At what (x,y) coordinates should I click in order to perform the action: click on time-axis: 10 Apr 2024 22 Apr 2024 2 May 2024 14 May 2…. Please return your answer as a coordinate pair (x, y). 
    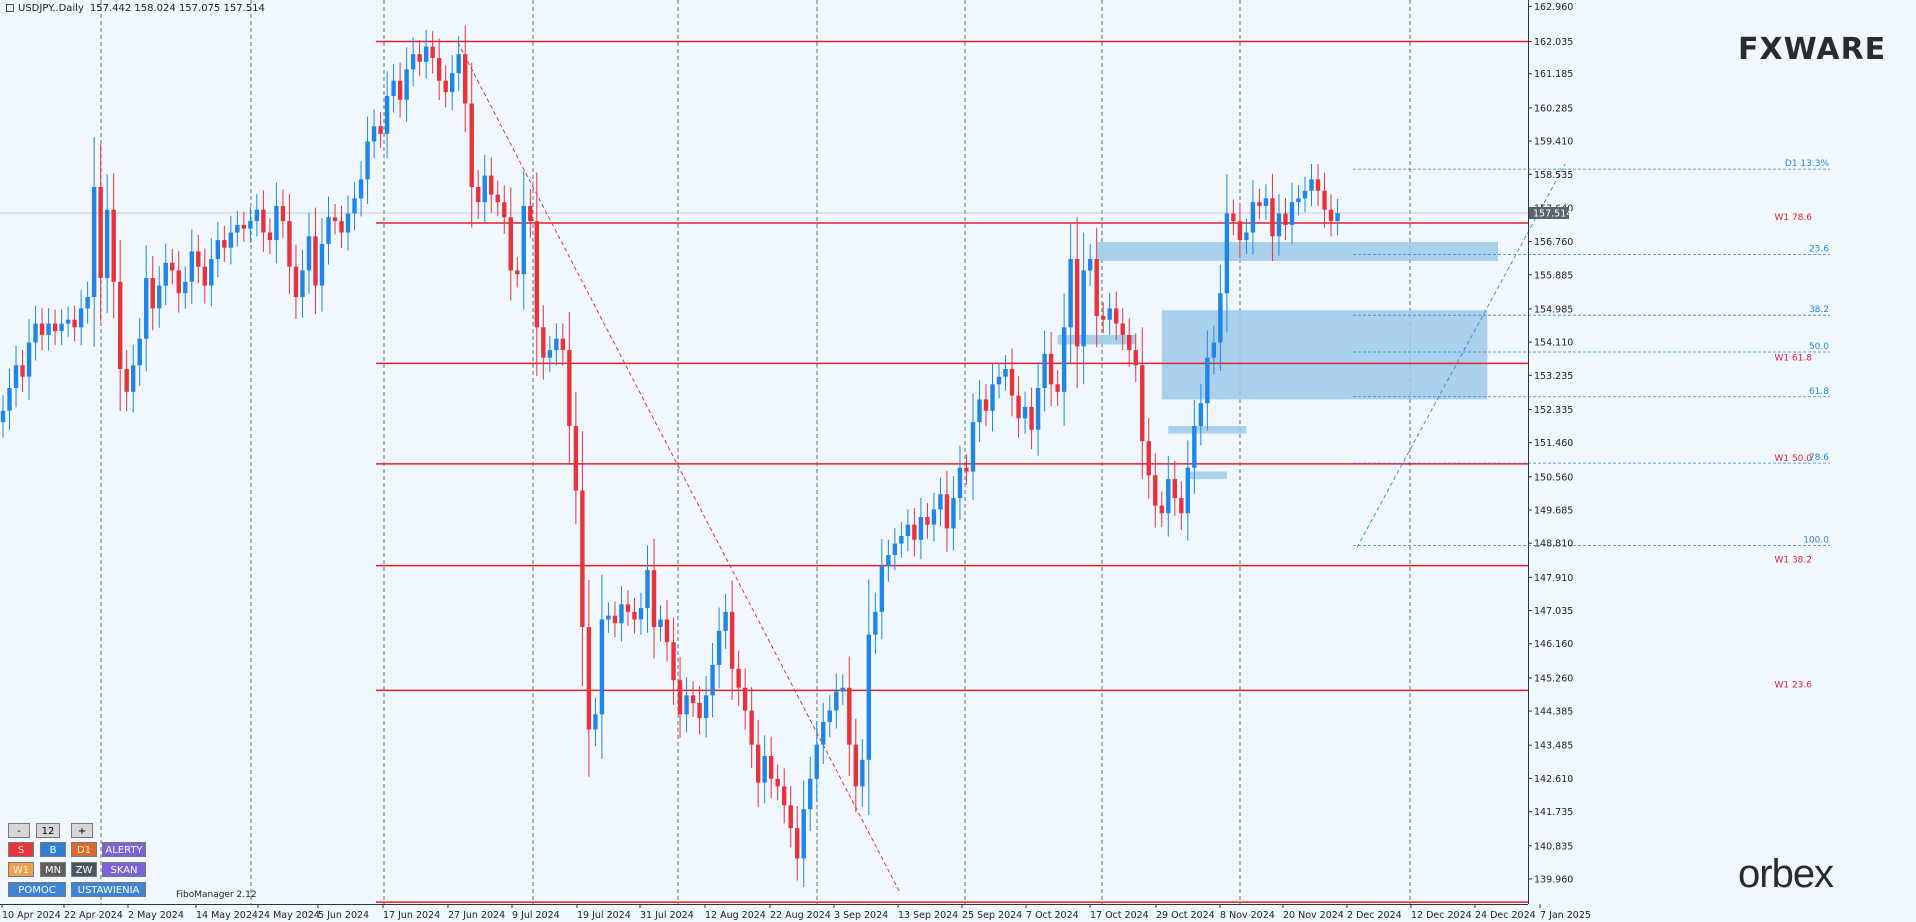
    Looking at the image, I should click on (795, 912).